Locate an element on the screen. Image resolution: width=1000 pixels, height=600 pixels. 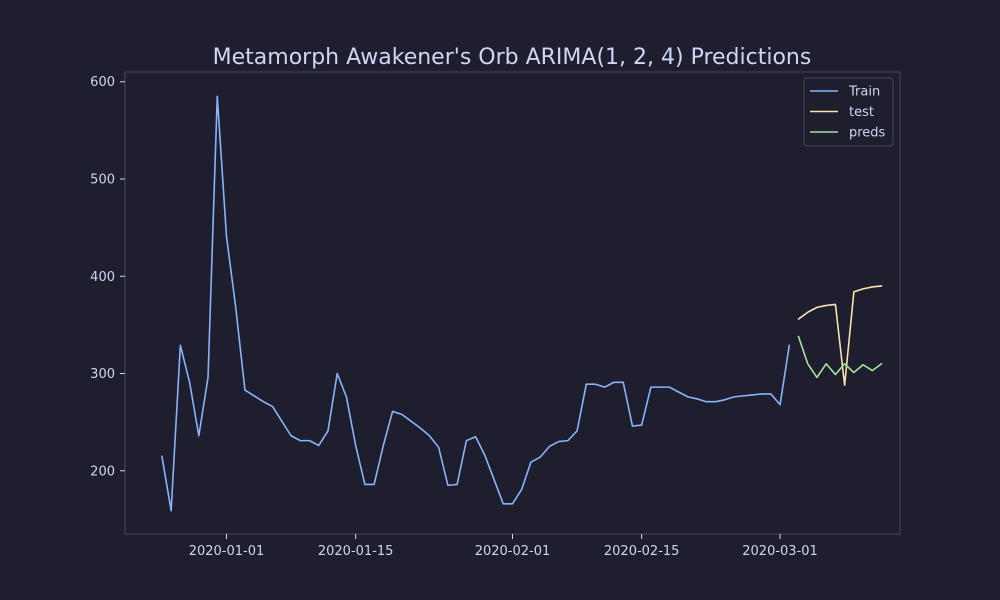
x-tick-label: 2020-01-15 is located at coordinates (356, 551).